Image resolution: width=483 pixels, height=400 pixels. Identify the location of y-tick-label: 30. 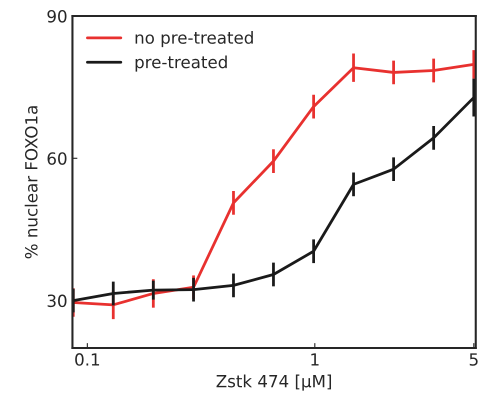
(57, 301).